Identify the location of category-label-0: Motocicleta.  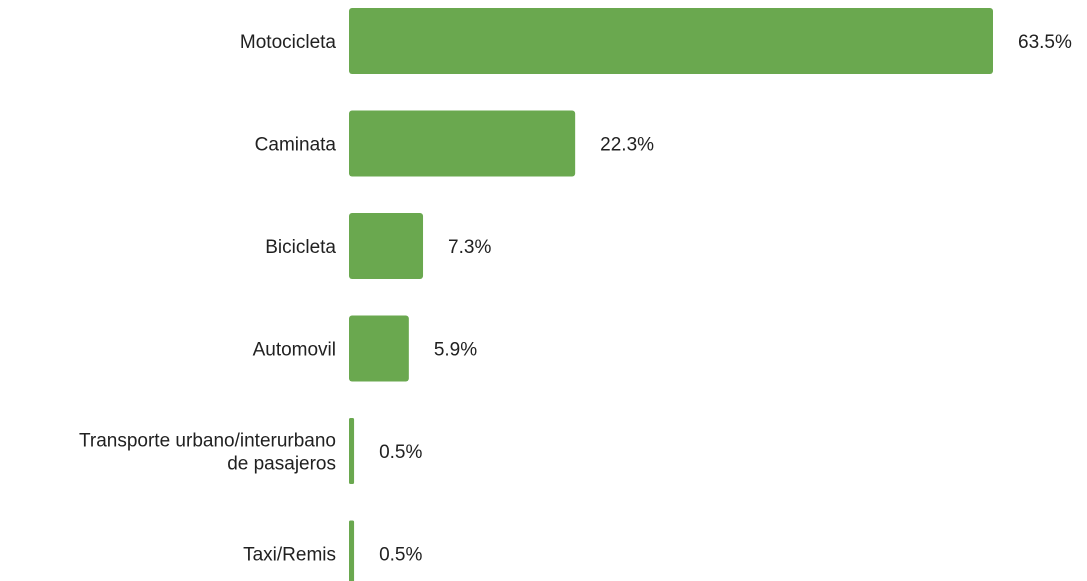
(288, 42).